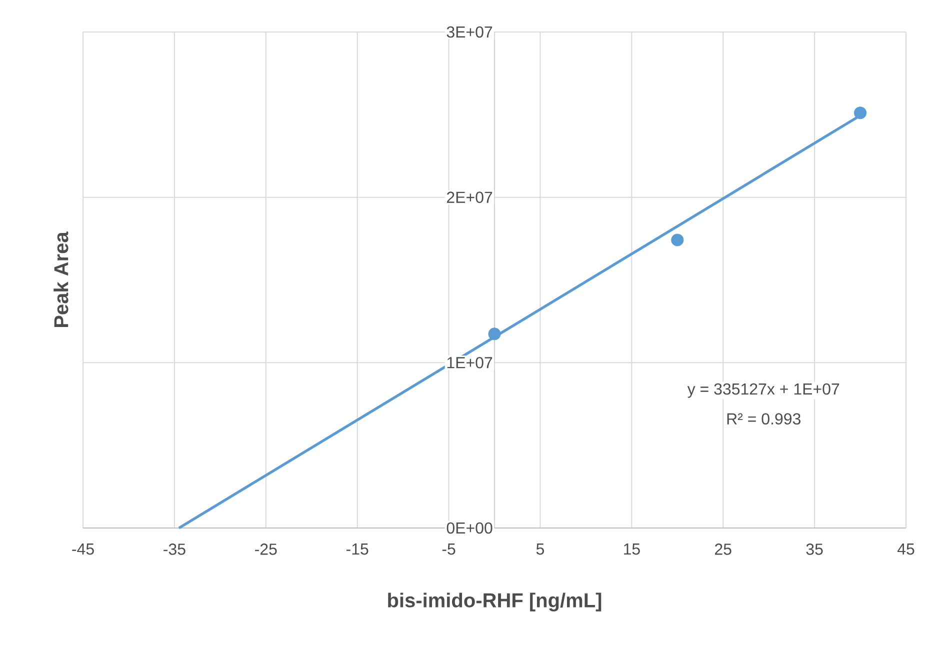 The image size is (935, 648). Describe the element at coordinates (469, 197) in the screenshot. I see `y-tick-label: 2E+07` at that location.